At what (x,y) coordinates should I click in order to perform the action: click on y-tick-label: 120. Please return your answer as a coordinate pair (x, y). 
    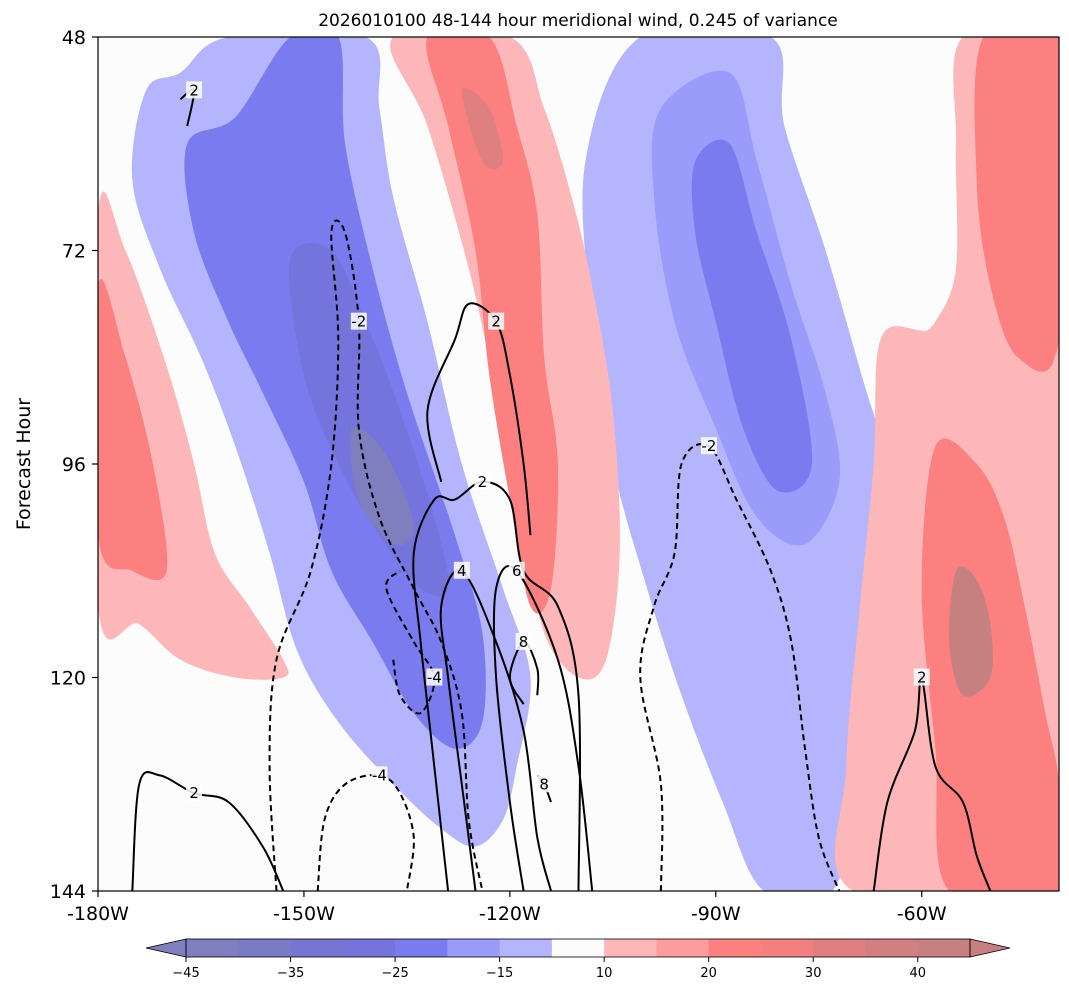
    Looking at the image, I should click on (68, 679).